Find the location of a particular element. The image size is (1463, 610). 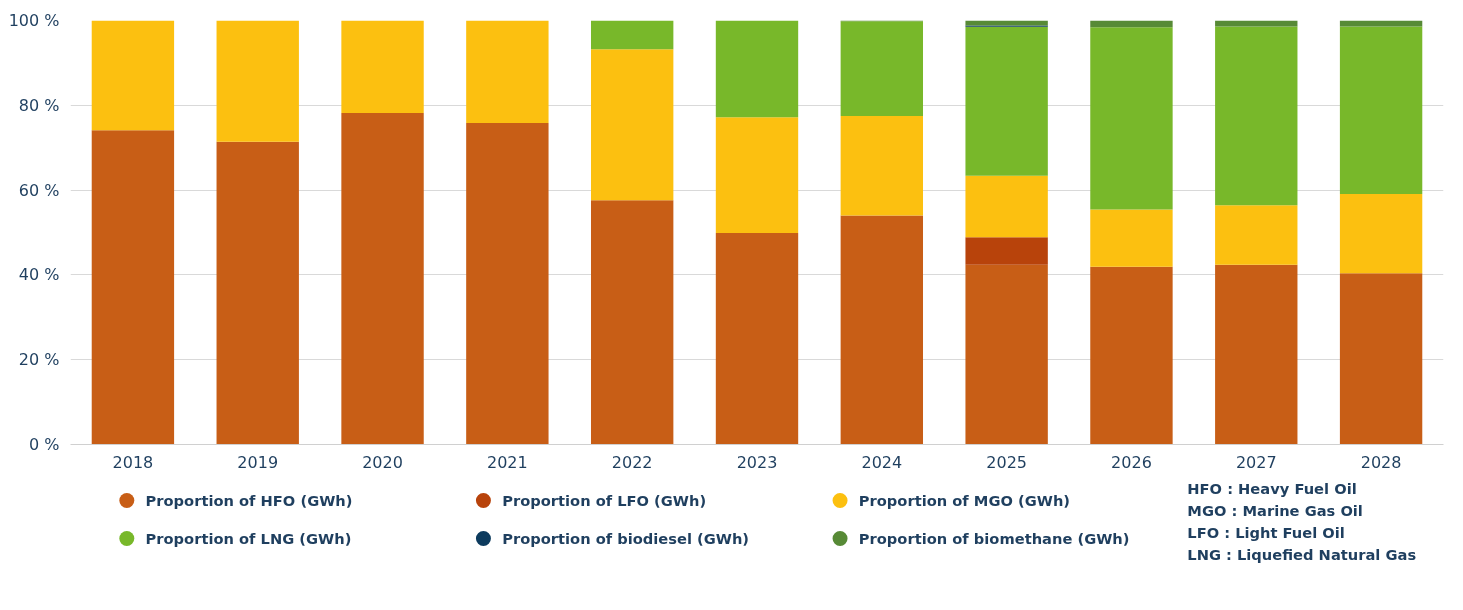

x-tick-label: 2028 is located at coordinates (1381, 462).